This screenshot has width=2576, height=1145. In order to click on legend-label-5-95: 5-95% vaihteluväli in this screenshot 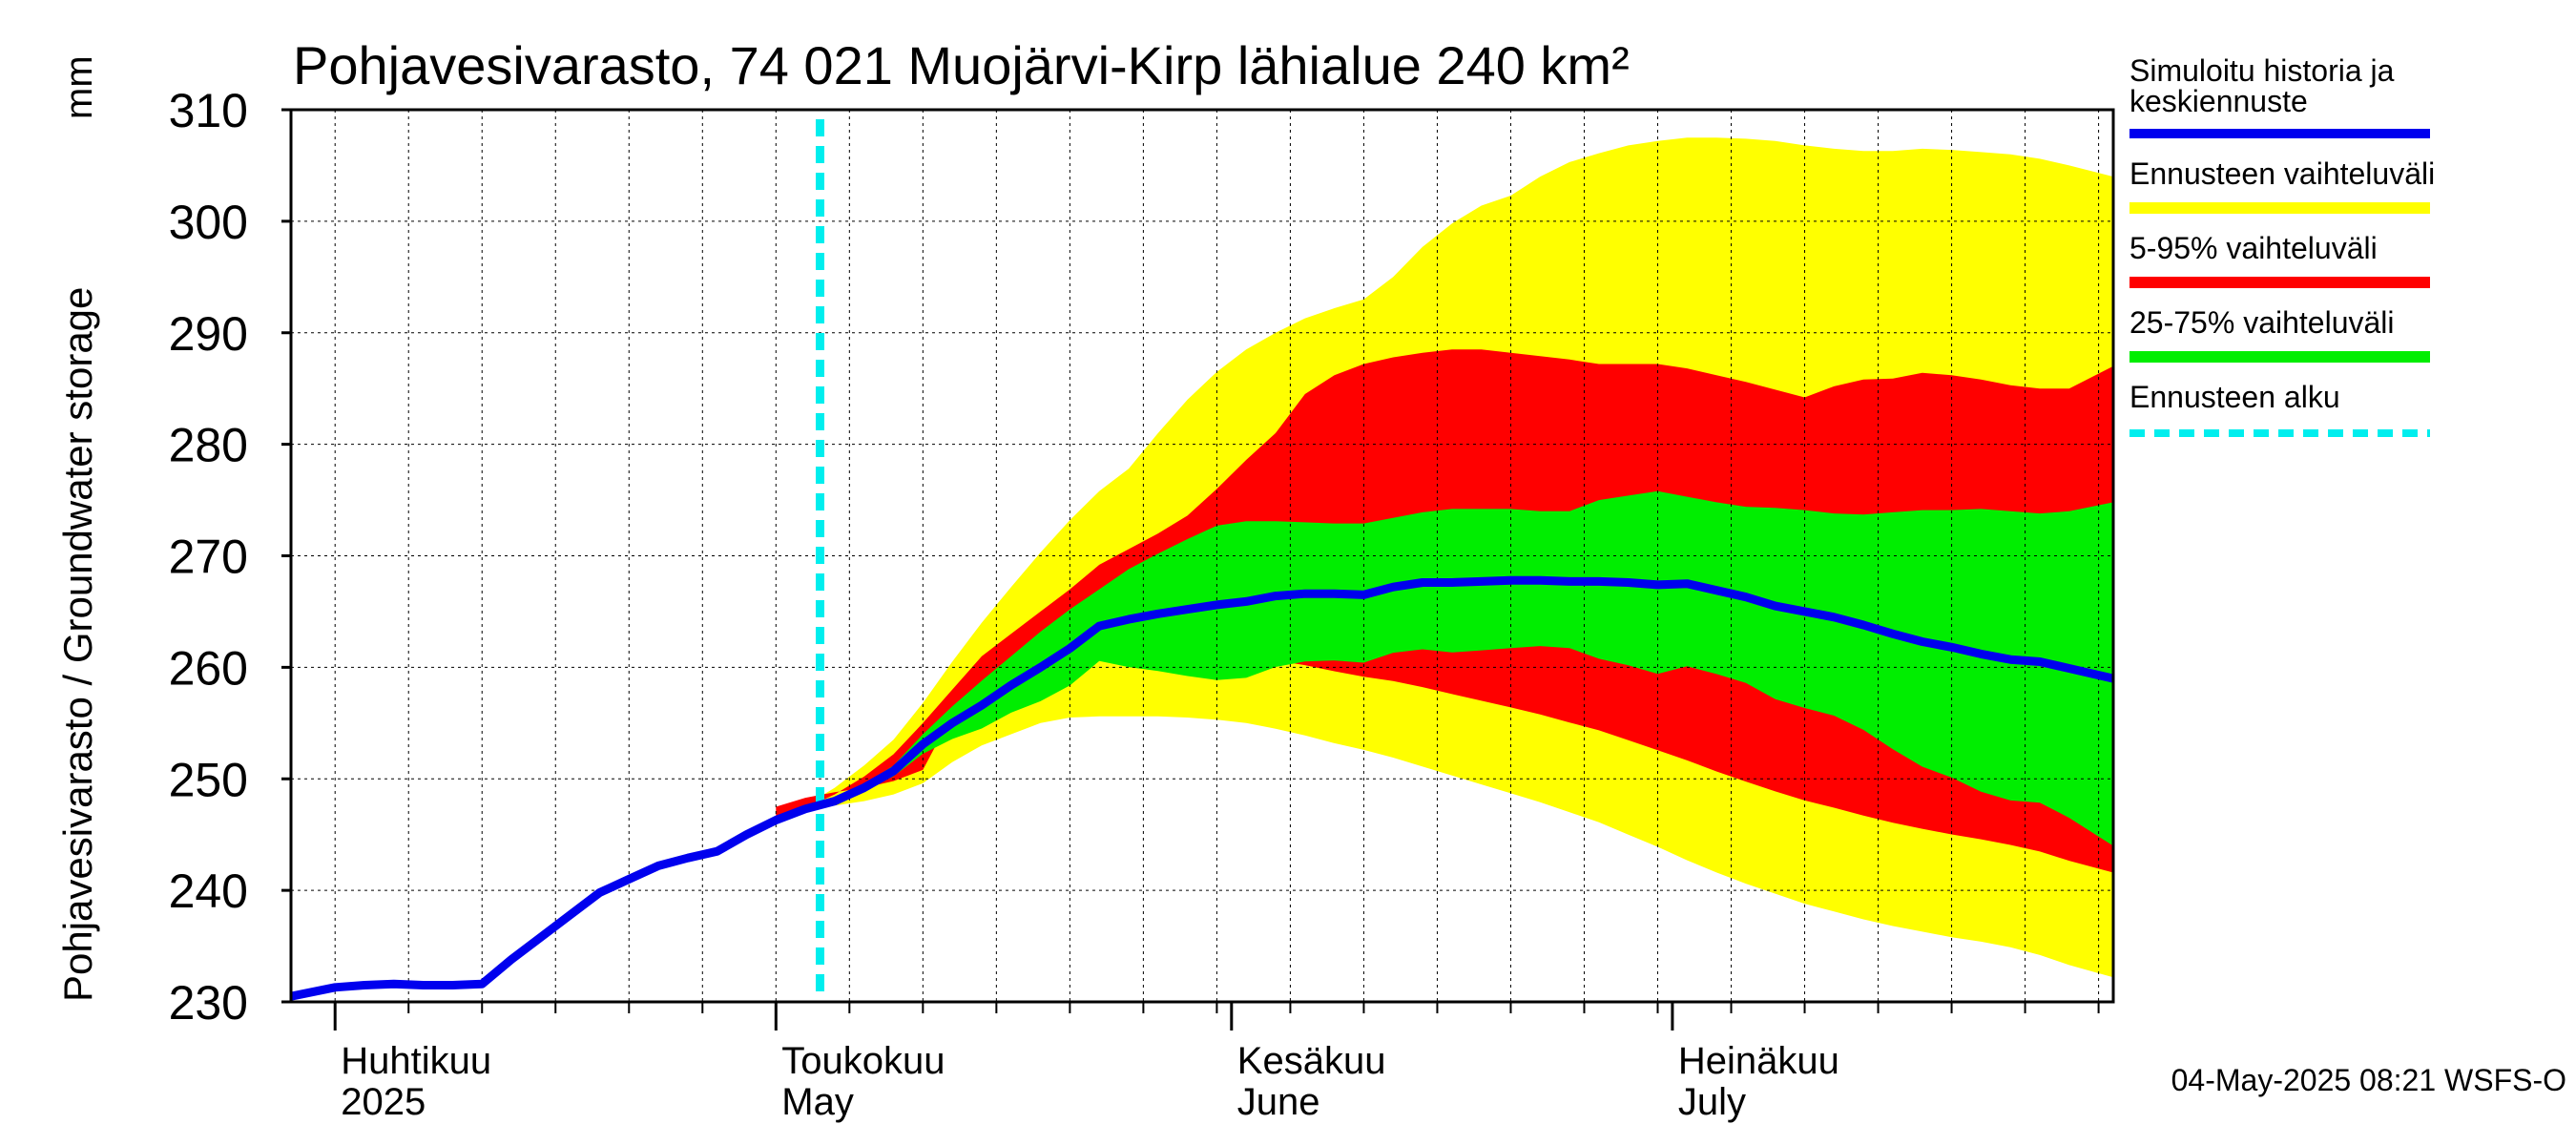, I will do `click(2253, 248)`.